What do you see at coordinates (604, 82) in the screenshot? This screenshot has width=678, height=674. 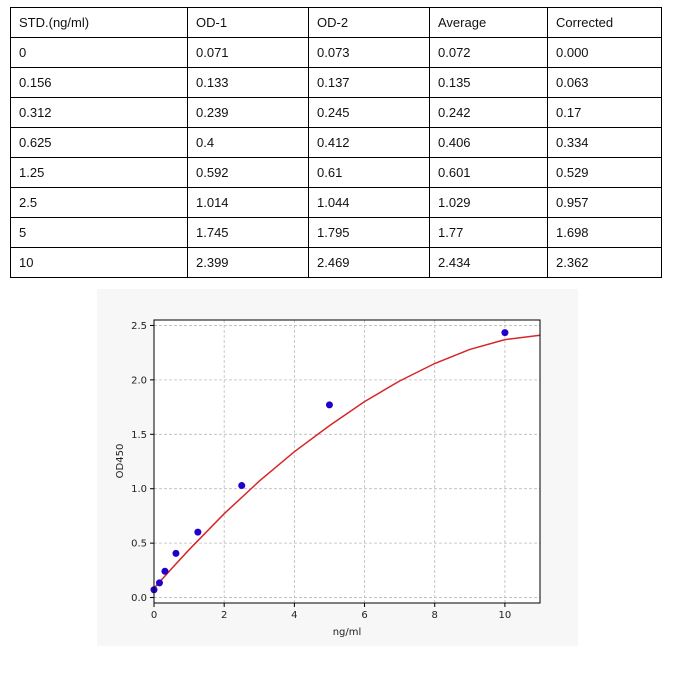 I see `cell-corrected: 0.063` at bounding box center [604, 82].